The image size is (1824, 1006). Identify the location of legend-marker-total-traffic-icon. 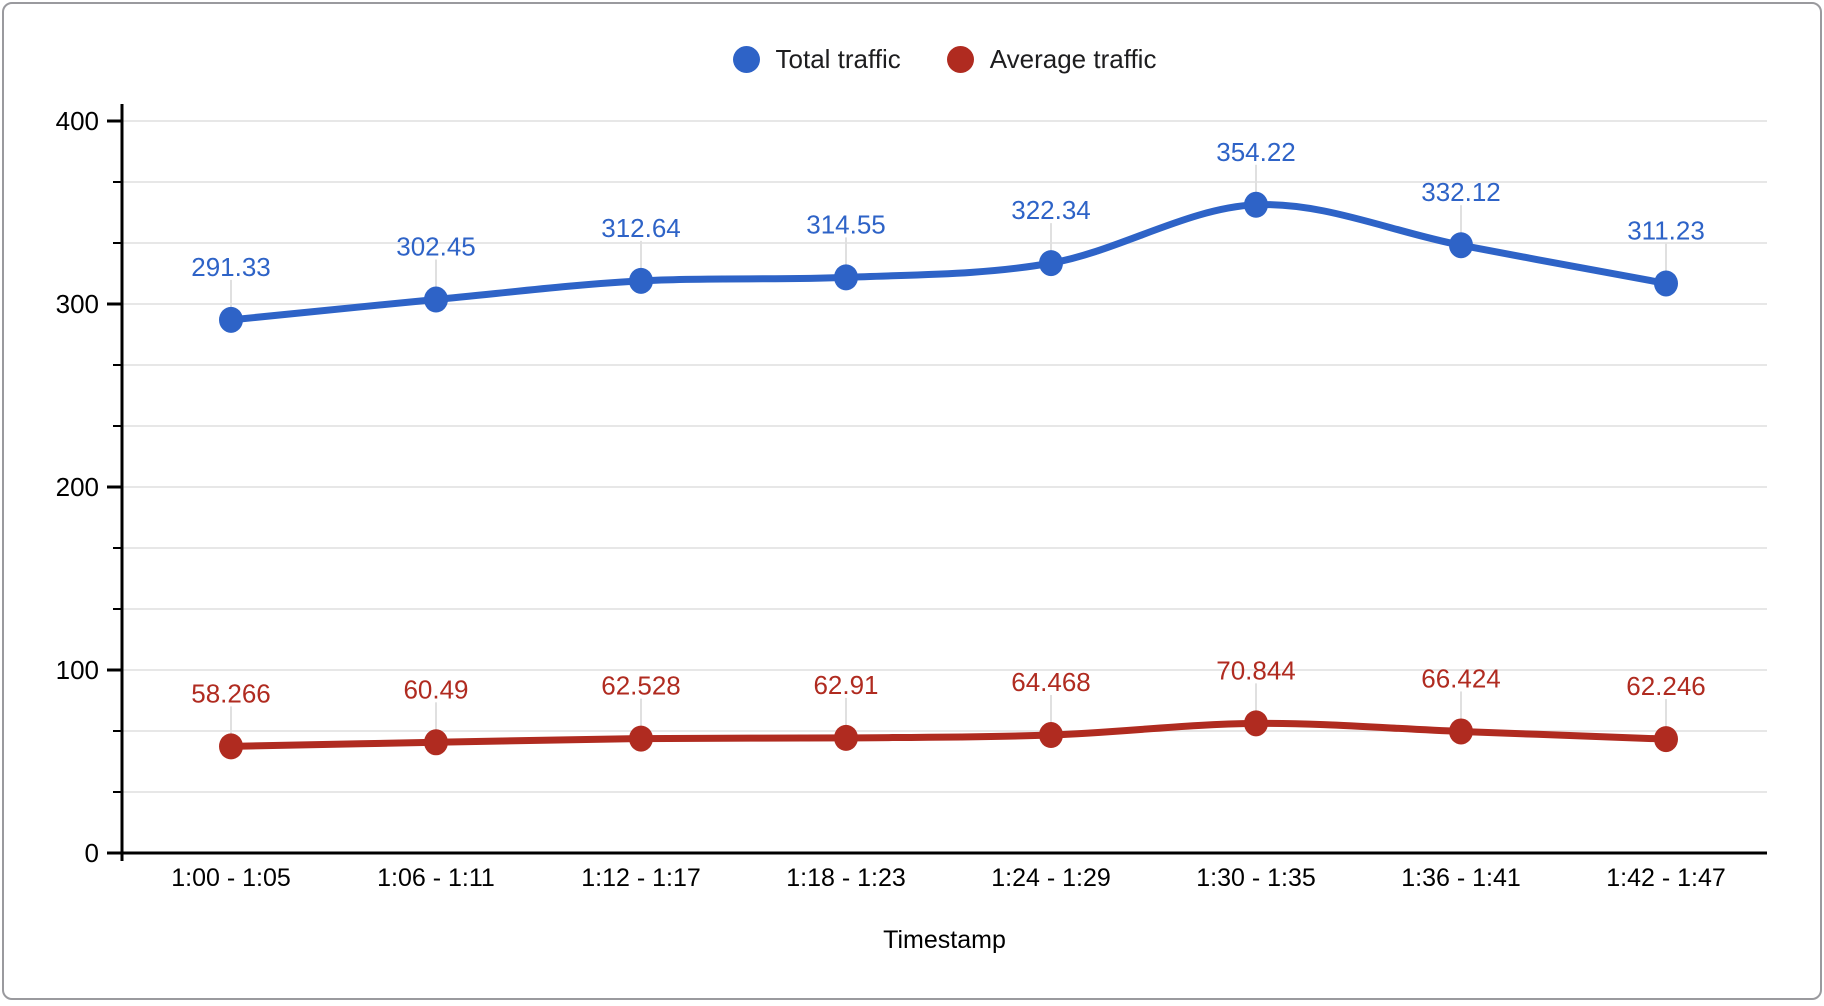
(746, 59).